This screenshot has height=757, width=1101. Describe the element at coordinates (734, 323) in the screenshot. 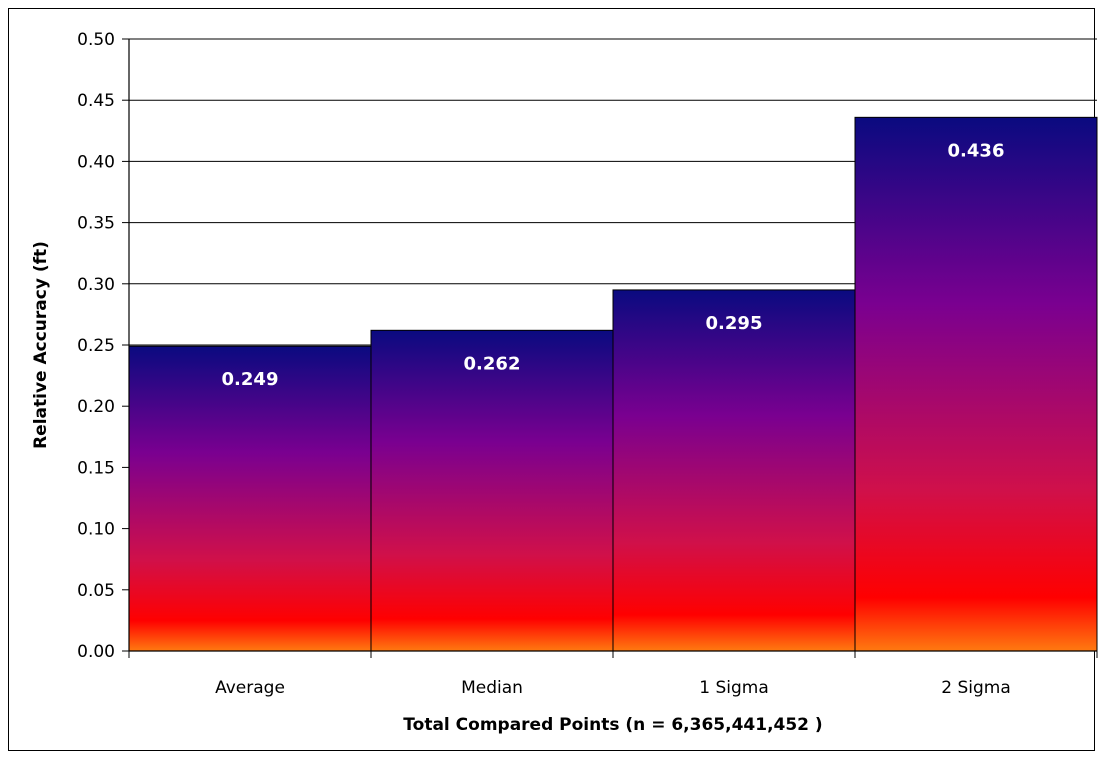

I see `data-label: 0.295` at that location.